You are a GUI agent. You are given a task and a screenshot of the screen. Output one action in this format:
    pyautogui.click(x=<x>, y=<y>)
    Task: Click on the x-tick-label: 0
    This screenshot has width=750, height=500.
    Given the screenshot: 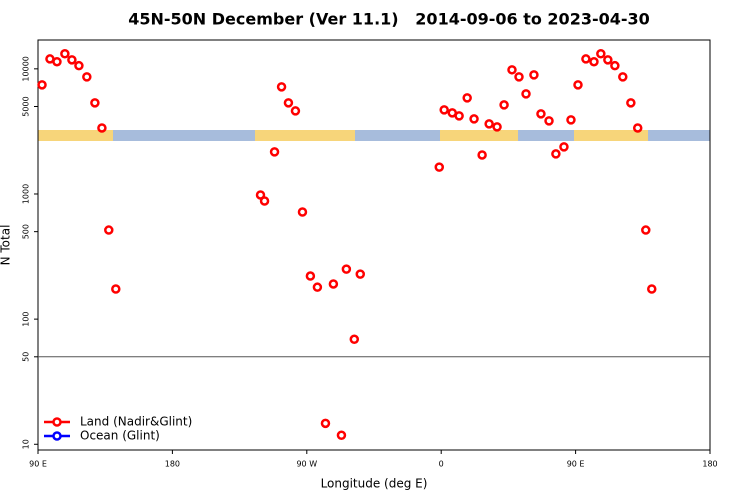 What is the action you would take?
    pyautogui.click(x=441, y=464)
    